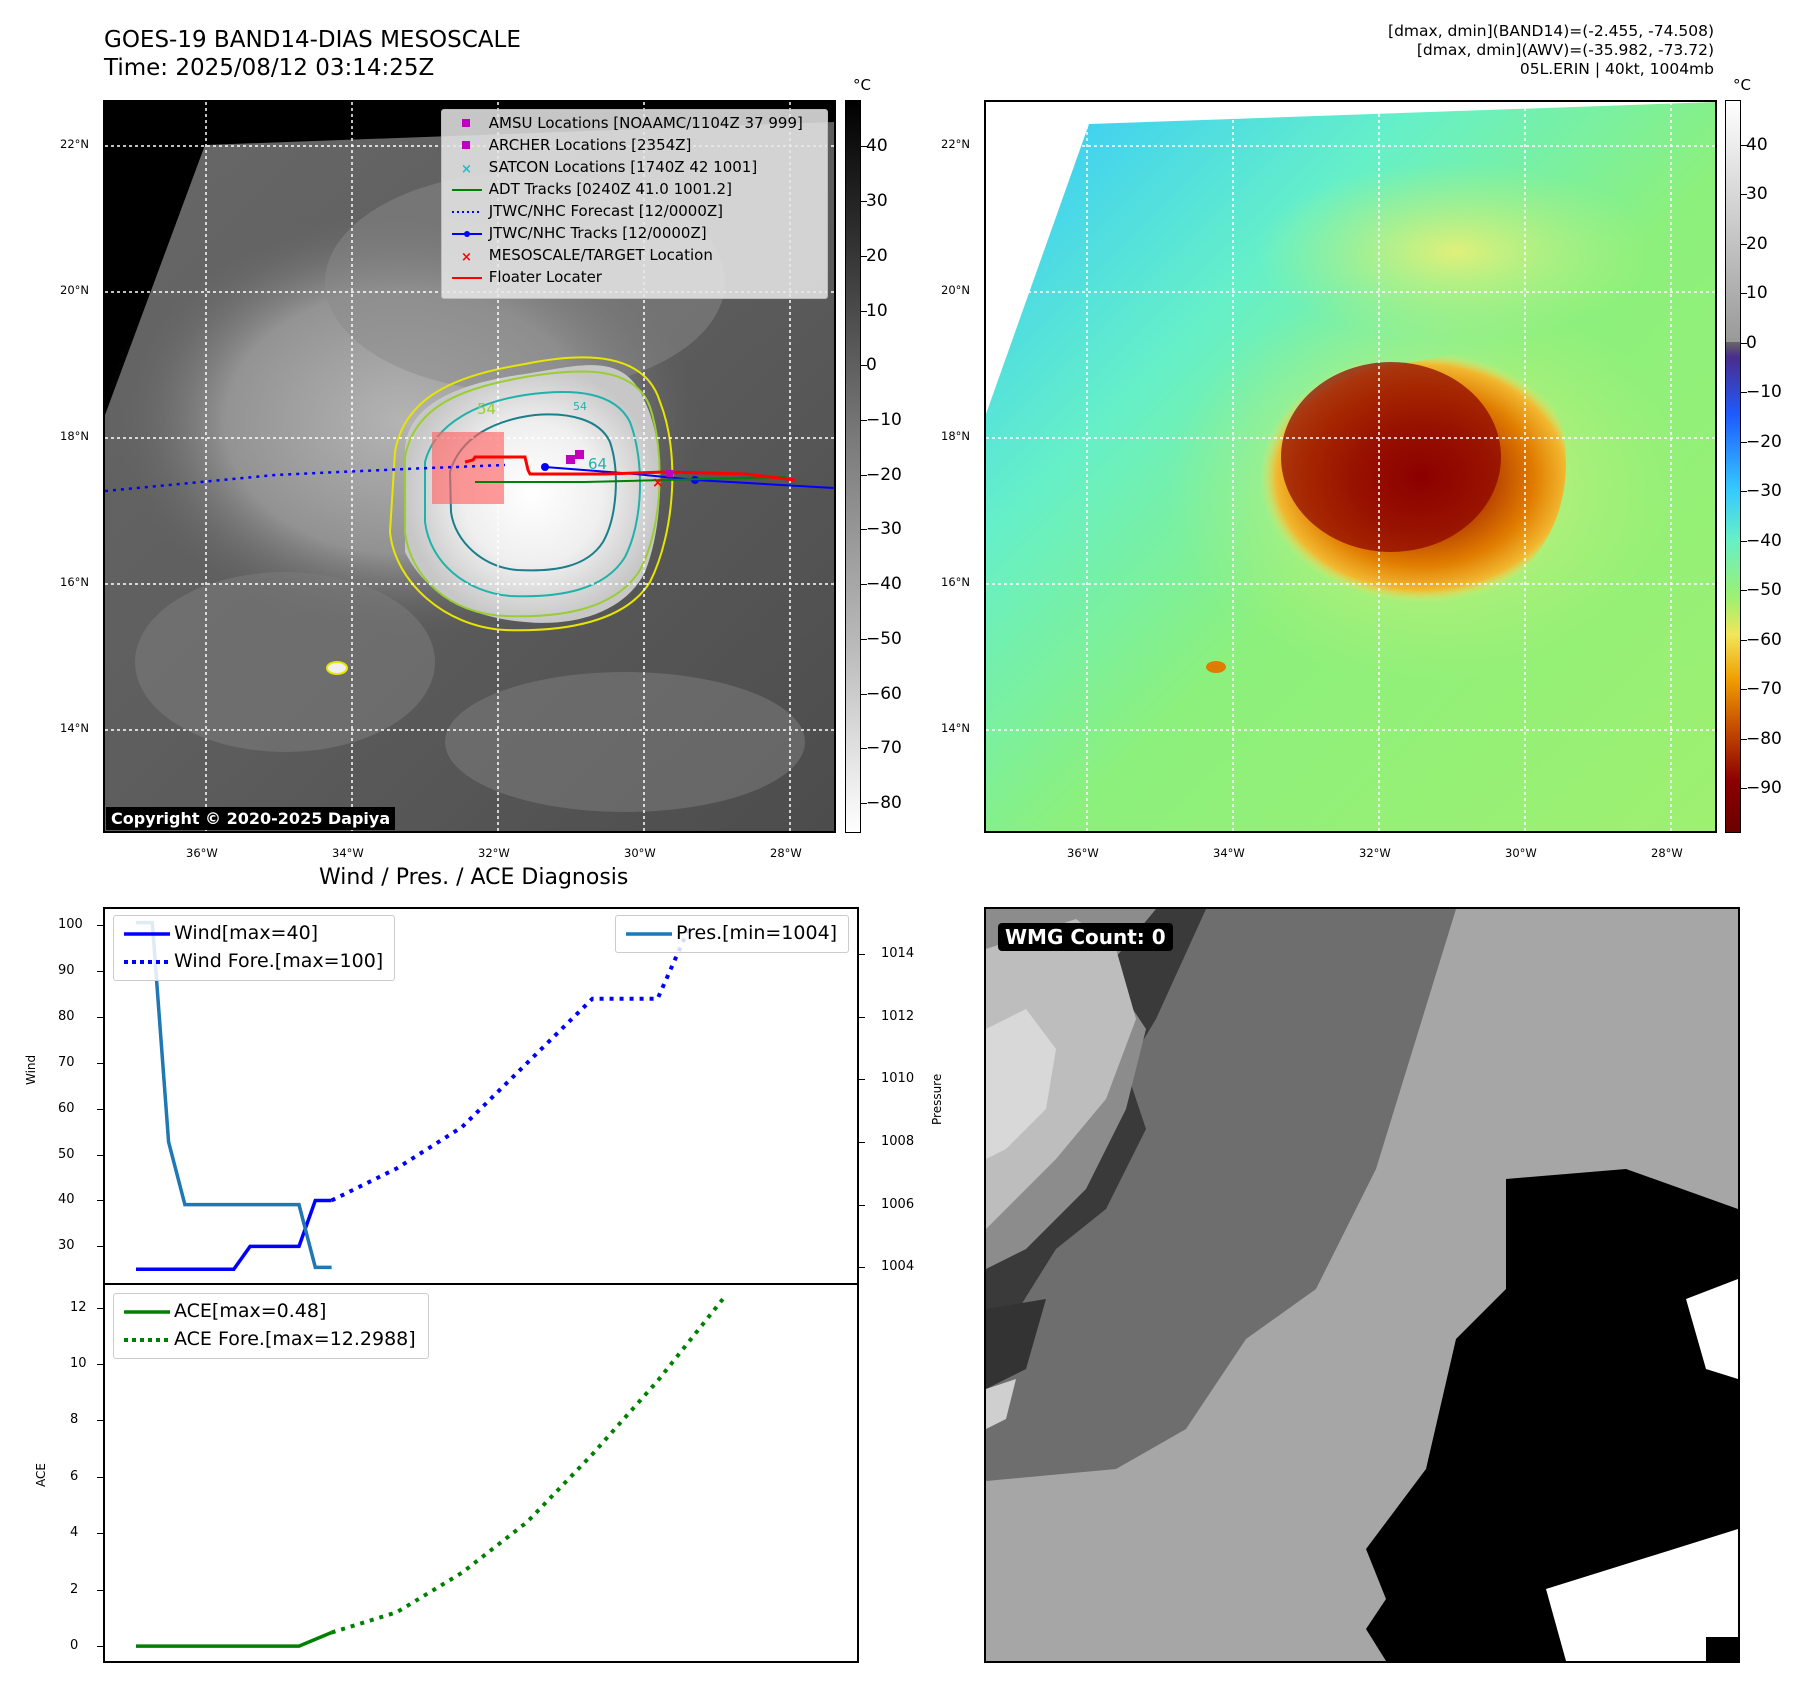 This screenshot has width=1797, height=1690. I want to click on stats-band14: [dmax, dmin](BAND14)=(-2.455, -74.508), so click(1551, 31).